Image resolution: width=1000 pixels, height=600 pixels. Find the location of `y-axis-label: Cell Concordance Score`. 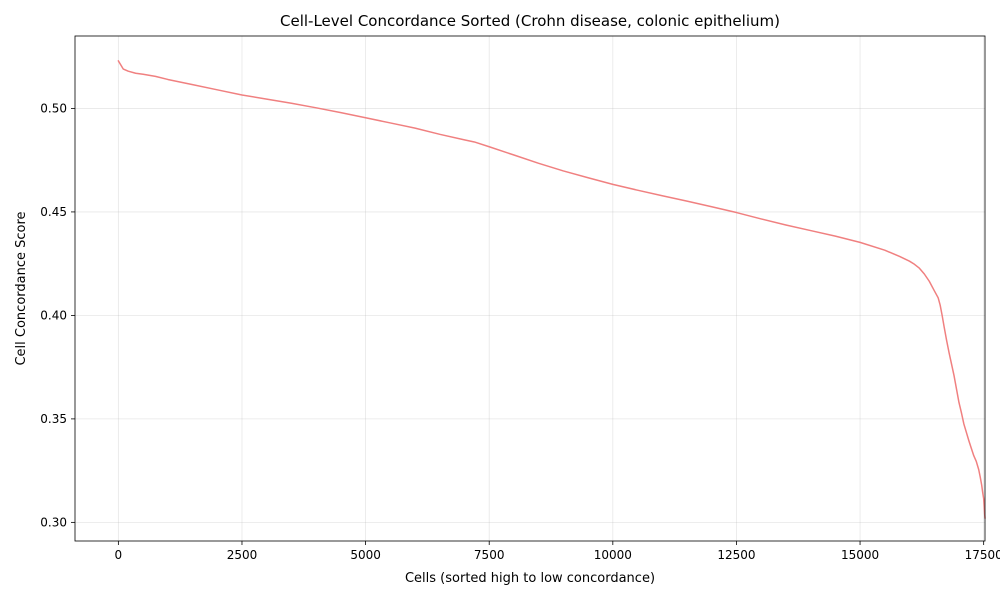

y-axis-label: Cell Concordance Score is located at coordinates (21, 288).